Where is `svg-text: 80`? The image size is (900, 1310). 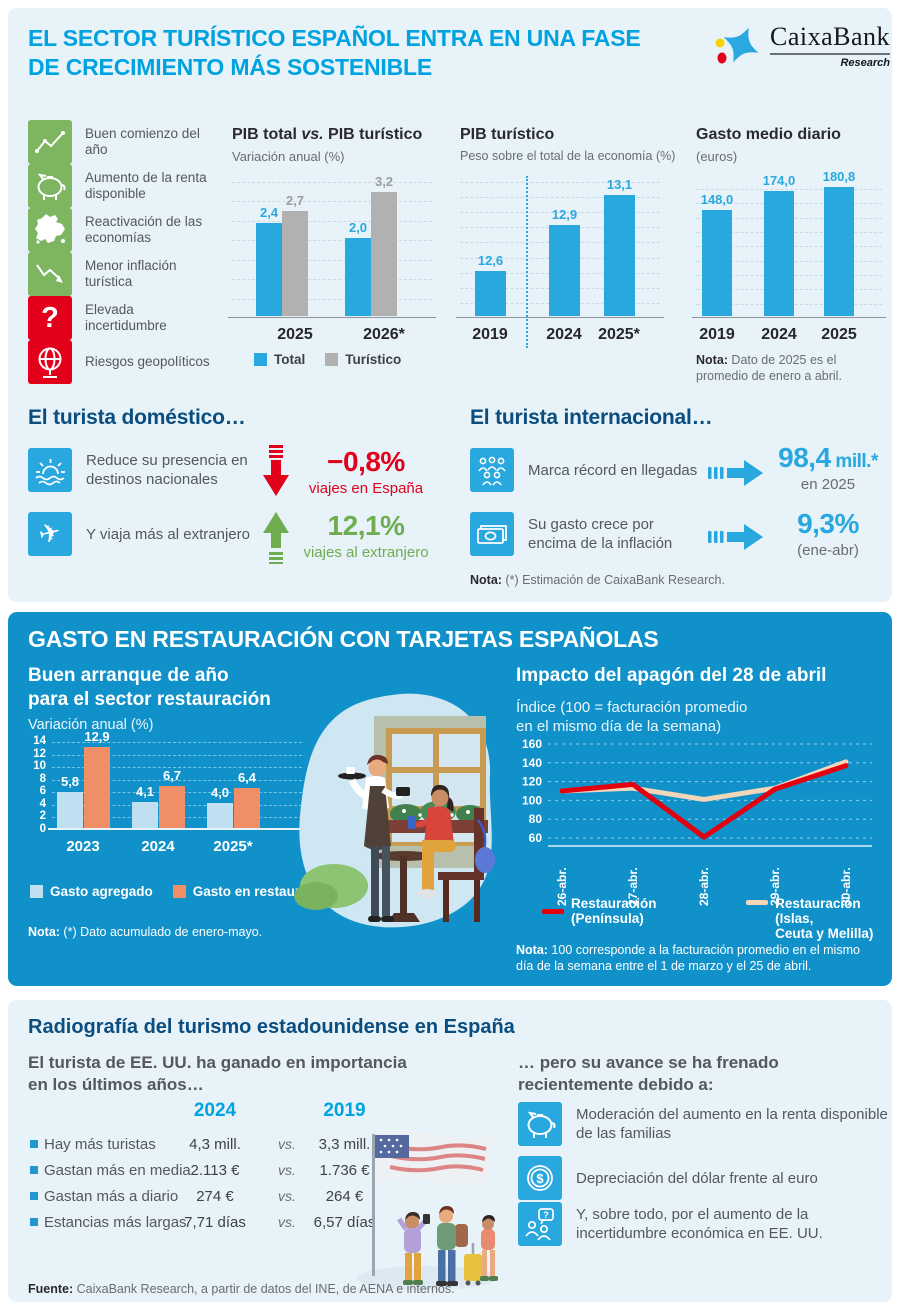
svg-text: 80 is located at coordinates (536, 819).